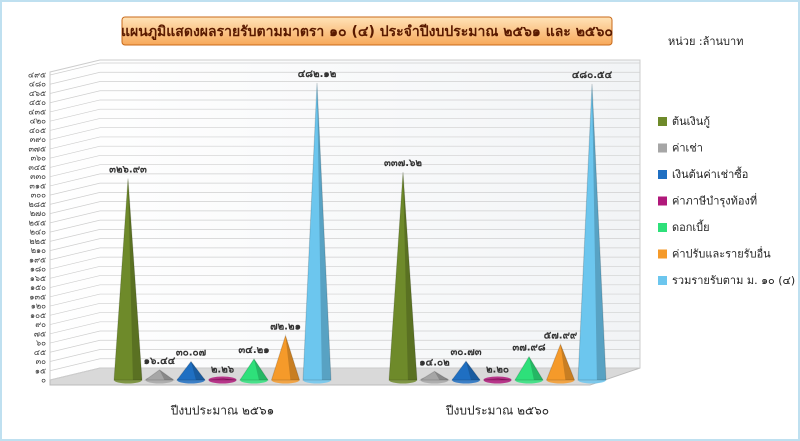 The height and width of the screenshot is (441, 800). Describe the element at coordinates (37, 296) in the screenshot. I see `y-tick-label: ๑๓๕` at that location.